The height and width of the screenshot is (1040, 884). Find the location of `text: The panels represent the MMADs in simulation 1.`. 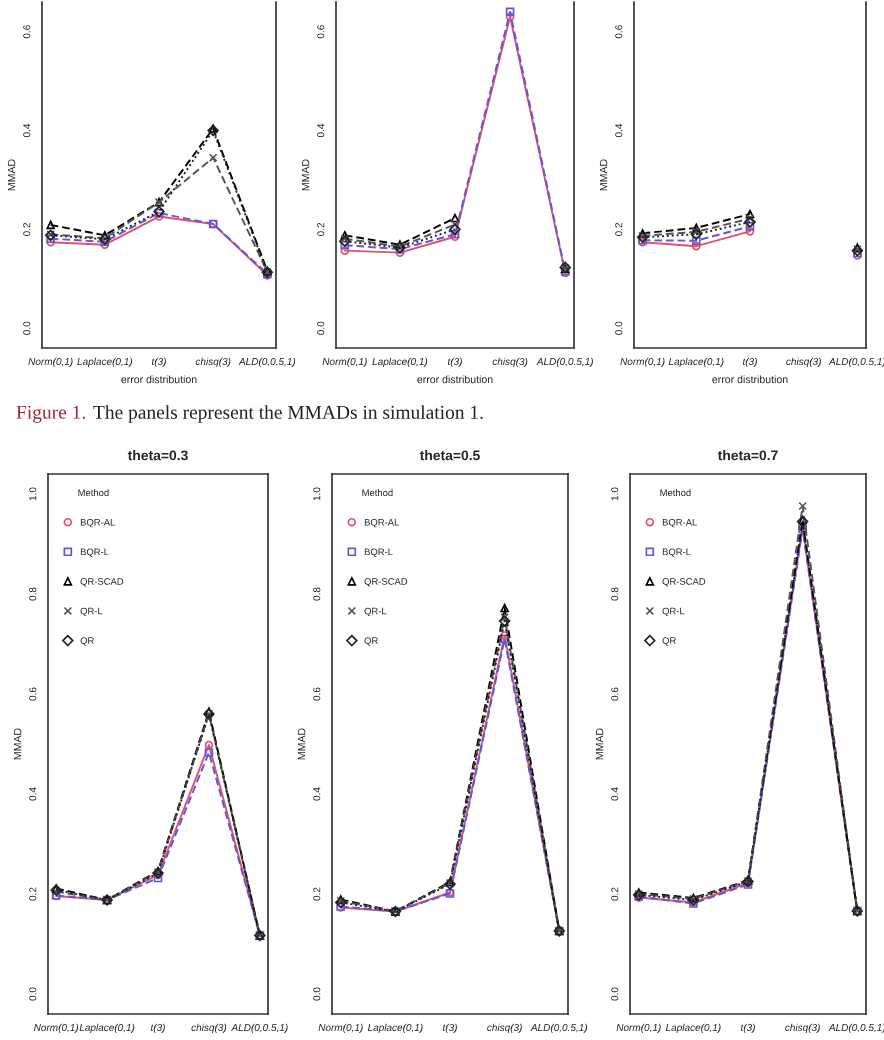

text: The panels represent the MMADs in simulation 1. is located at coordinates (288, 414).